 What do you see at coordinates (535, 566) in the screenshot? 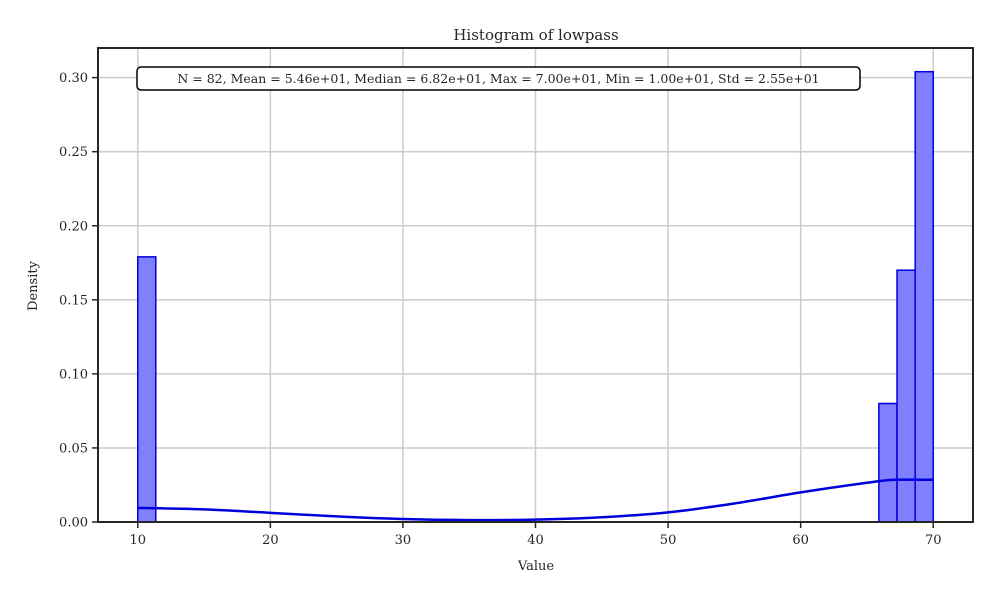
I see `x-axis-title: Value` at bounding box center [535, 566].